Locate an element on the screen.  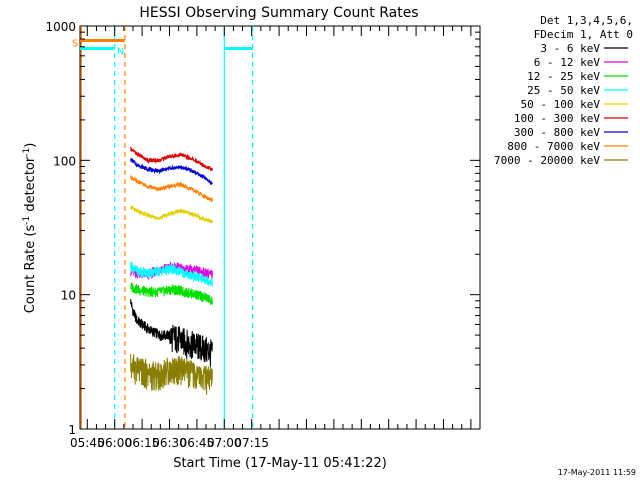
x-tick-label: 05:45 is located at coordinates (87, 443).